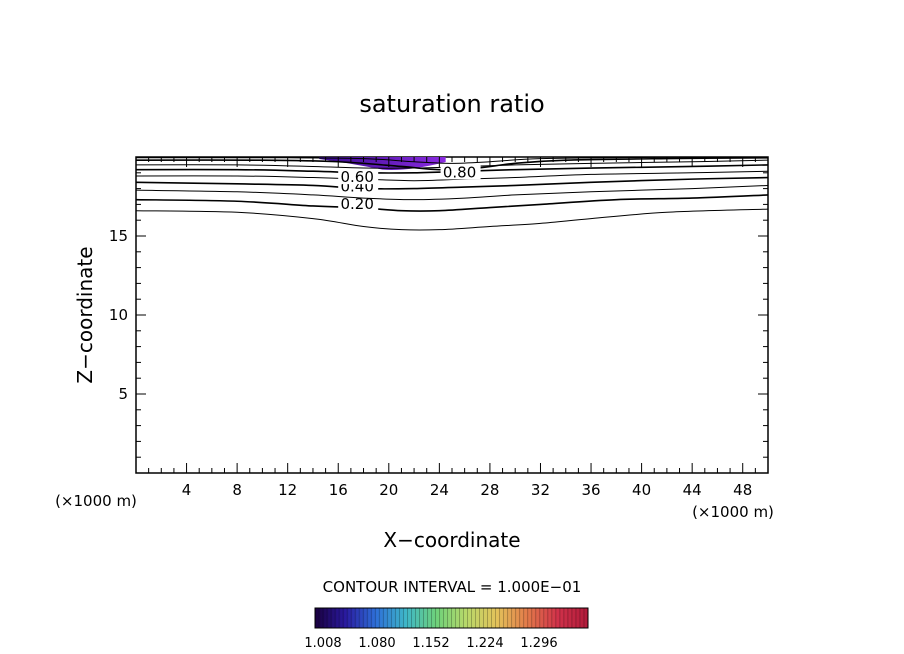 The height and width of the screenshot is (654, 904). I want to click on colorbar-stripes, so click(451, 618).